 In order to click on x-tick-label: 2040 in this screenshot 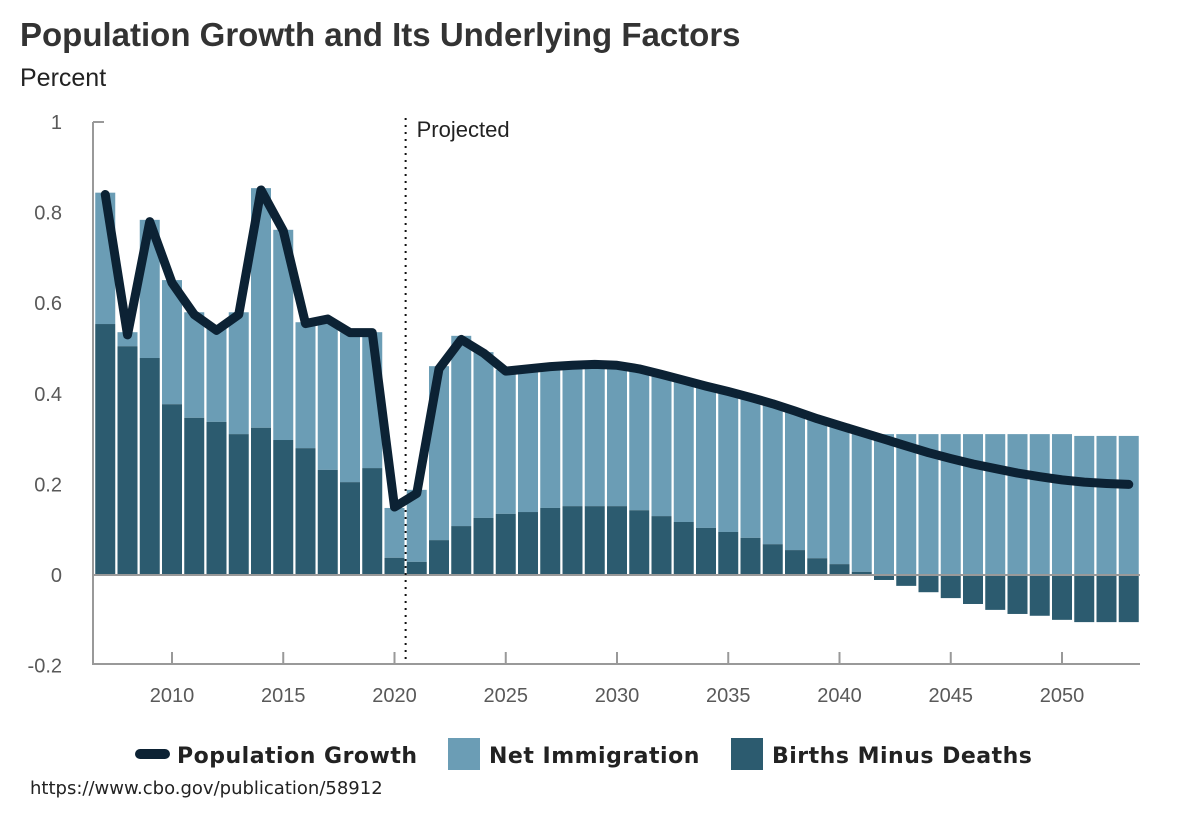, I will do `click(839, 696)`.